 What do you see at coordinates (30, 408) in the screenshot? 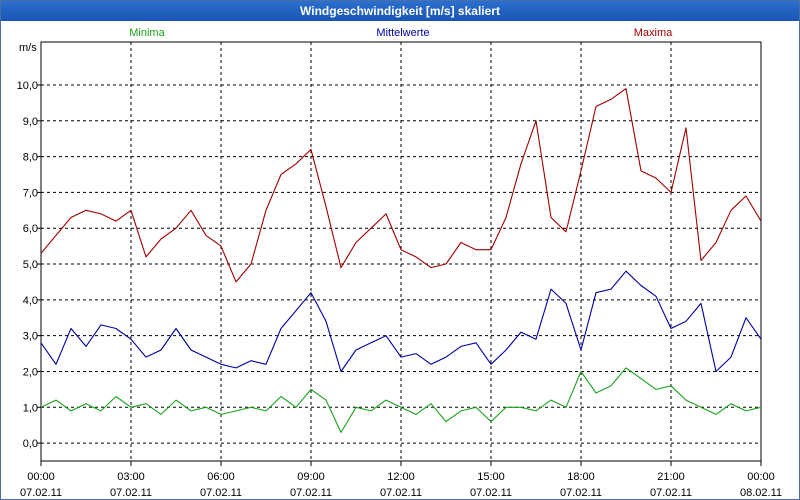
I see `y-tick-label: 1,0` at bounding box center [30, 408].